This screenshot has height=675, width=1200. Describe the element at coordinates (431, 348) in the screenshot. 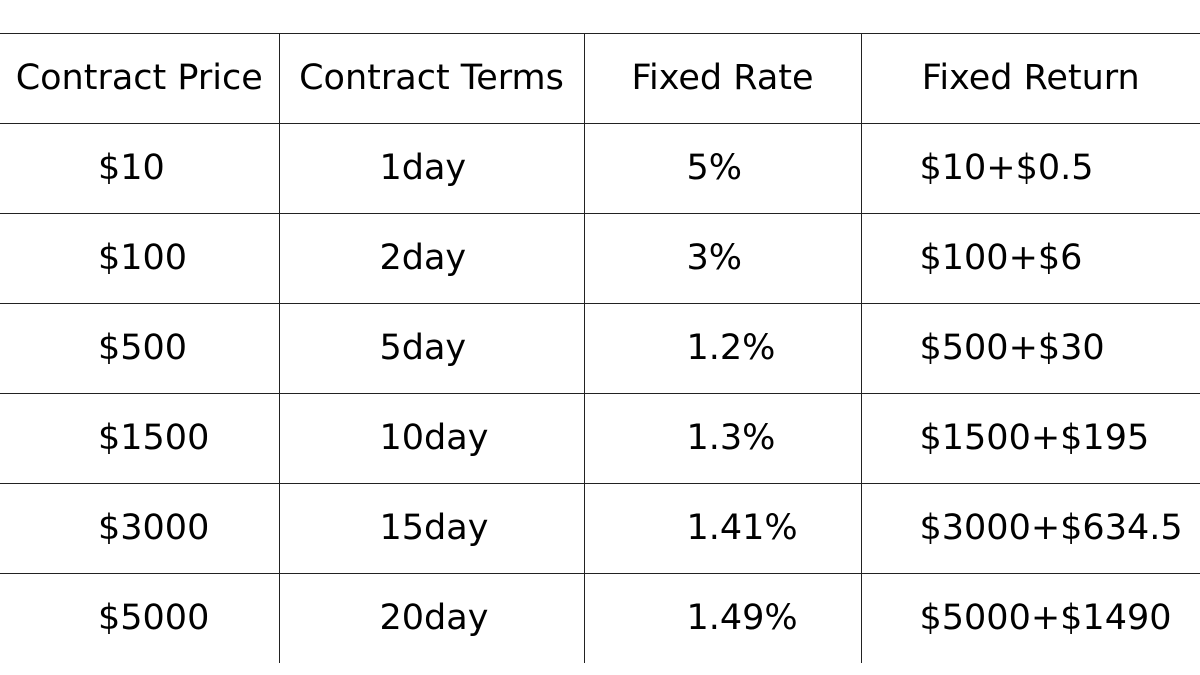

I see `cell-contract-terms: 5day` at that location.